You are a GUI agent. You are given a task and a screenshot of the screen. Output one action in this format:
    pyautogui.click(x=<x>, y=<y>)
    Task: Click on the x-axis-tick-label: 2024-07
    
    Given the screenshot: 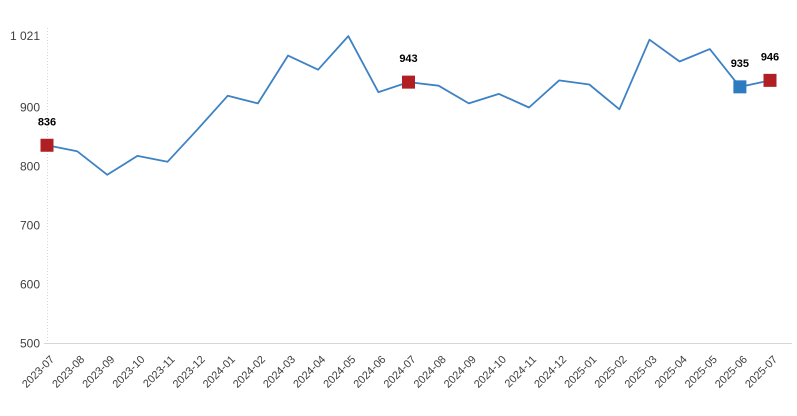 What is the action you would take?
    pyautogui.click(x=400, y=372)
    